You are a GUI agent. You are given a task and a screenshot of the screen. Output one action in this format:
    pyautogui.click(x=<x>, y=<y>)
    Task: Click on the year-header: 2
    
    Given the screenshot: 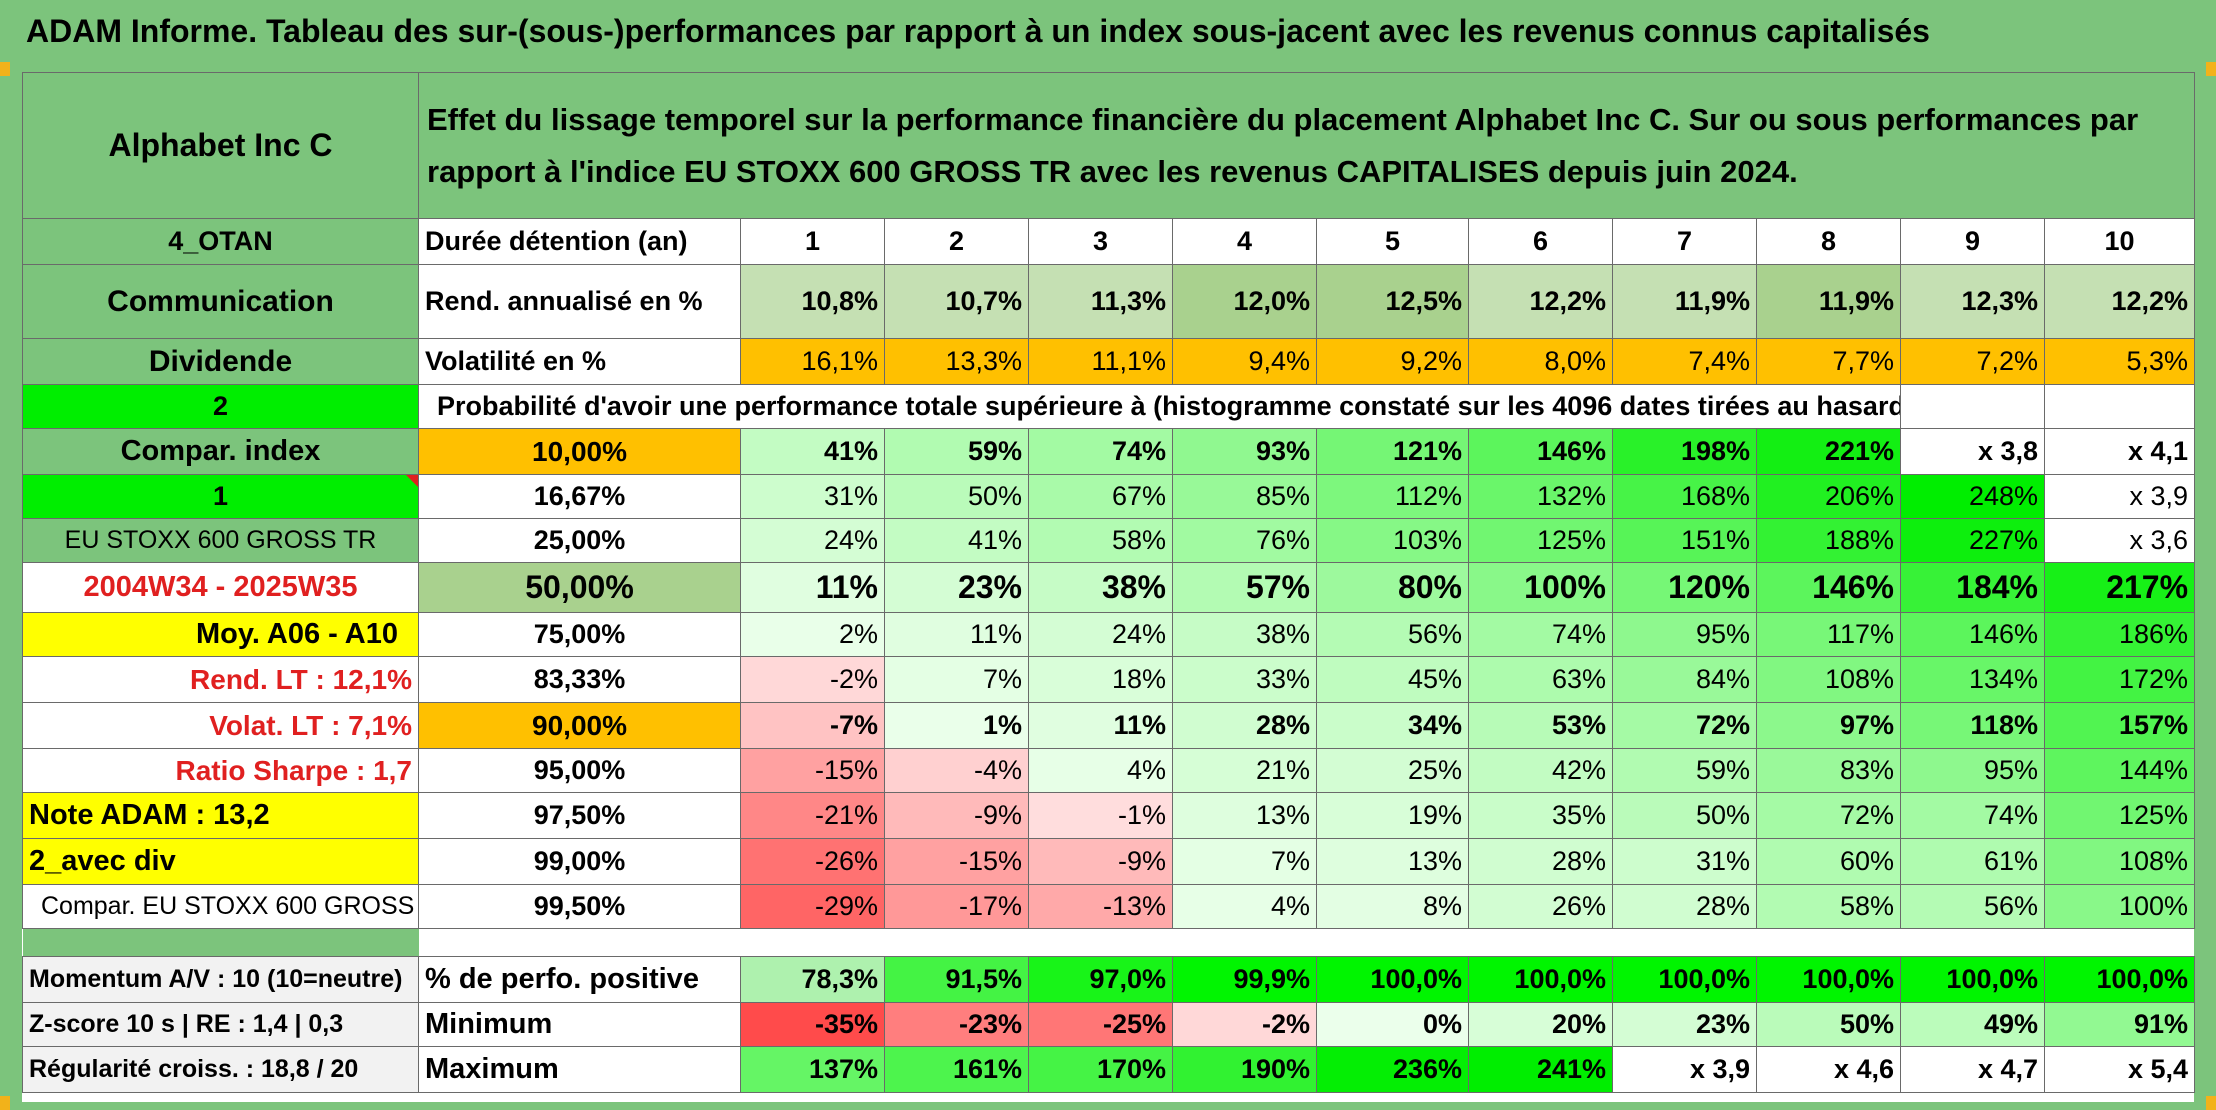 What is the action you would take?
    pyautogui.click(x=956, y=241)
    